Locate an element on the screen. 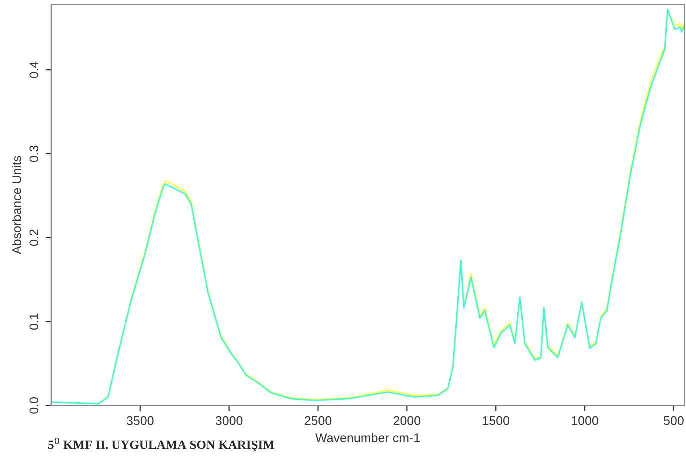 The width and height of the screenshot is (686, 461). y-tick-label: 0.4 is located at coordinates (34, 70).